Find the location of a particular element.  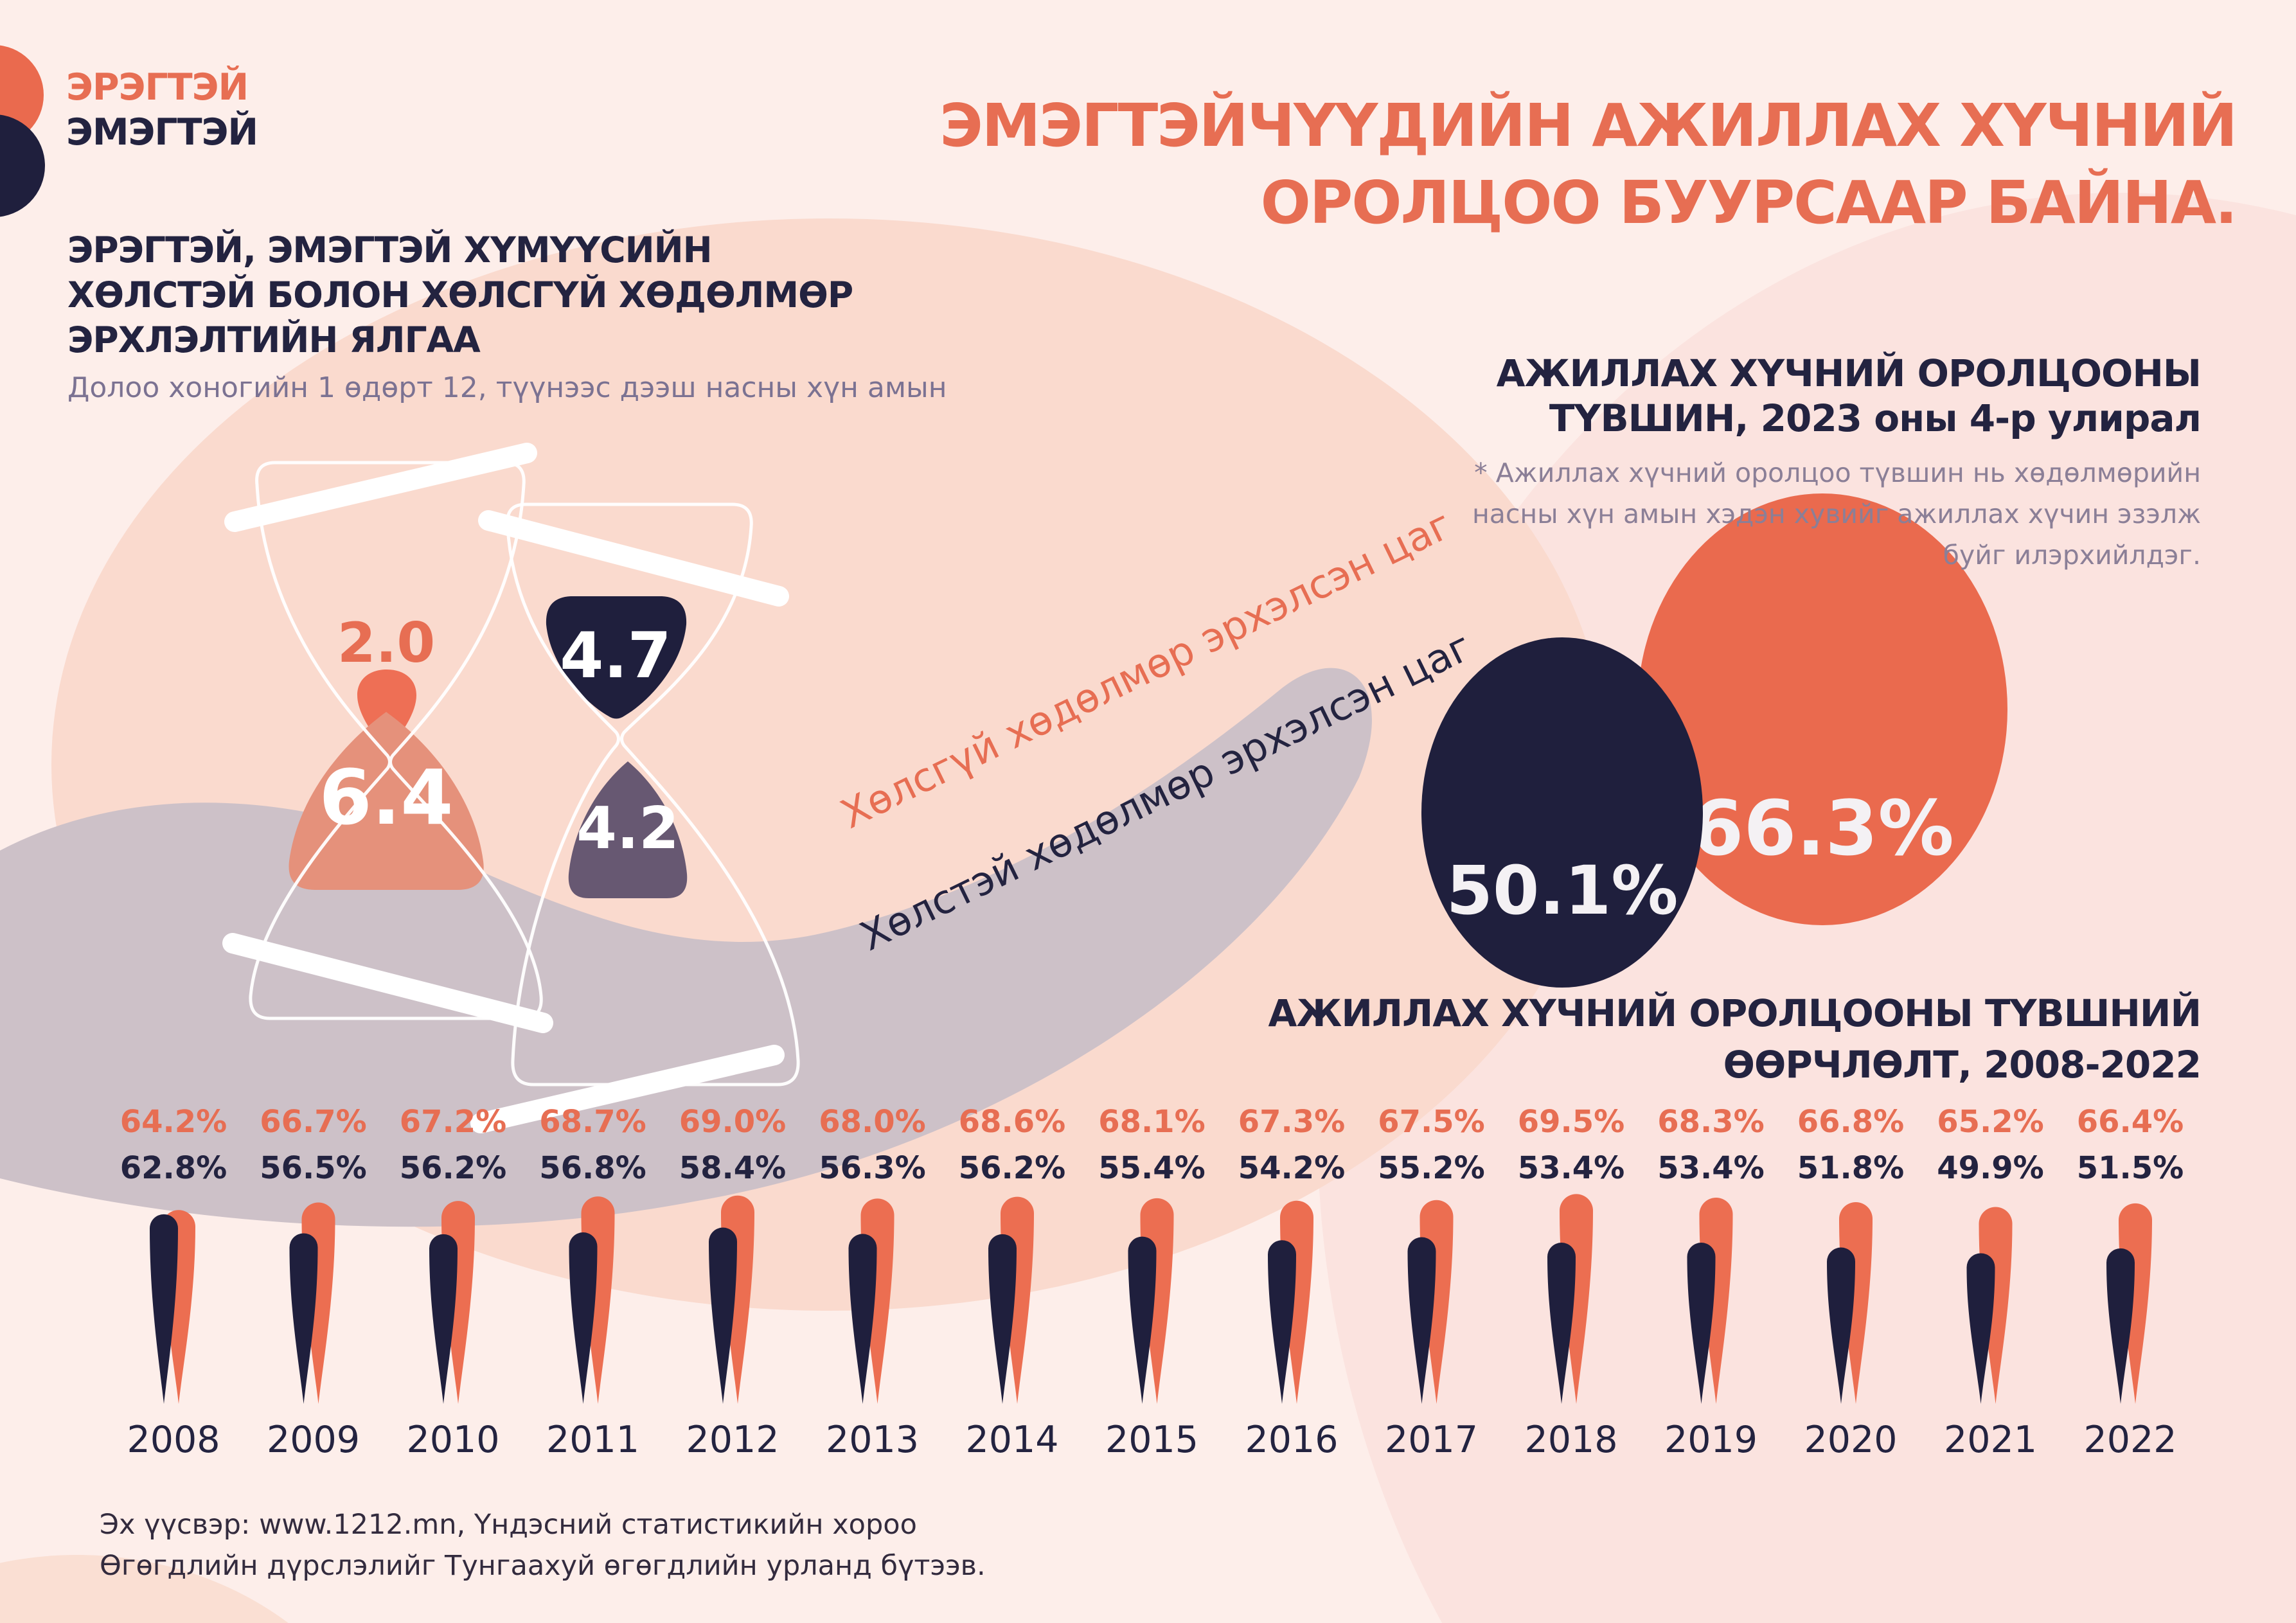

male-drop-2011 is located at coordinates (598, 1300).